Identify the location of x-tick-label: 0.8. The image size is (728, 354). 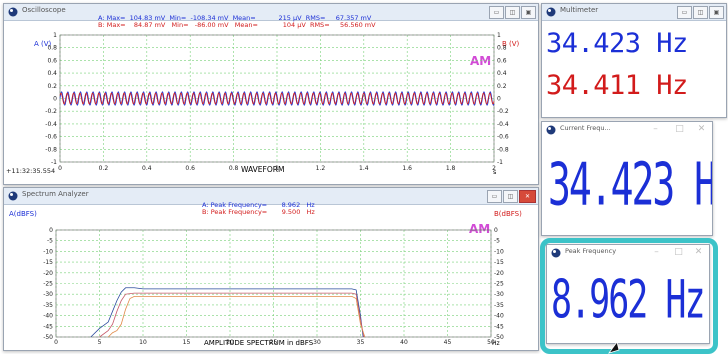
(234, 168).